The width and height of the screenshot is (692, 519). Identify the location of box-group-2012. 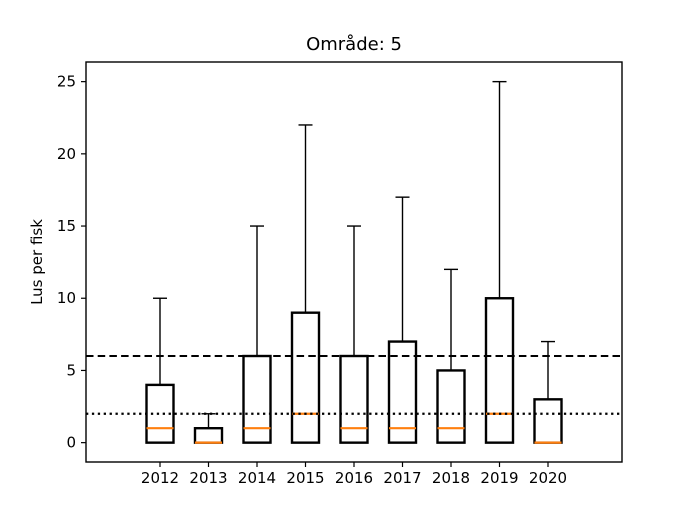
(160, 370).